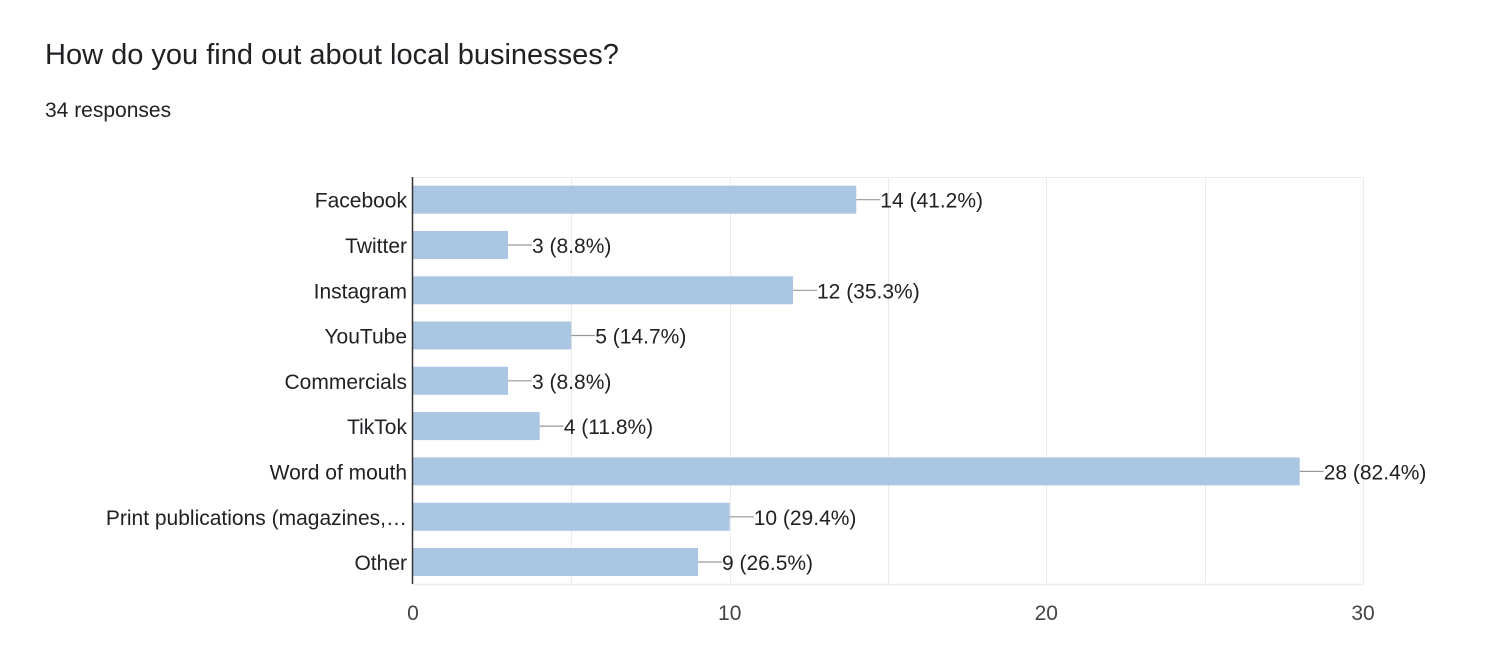 The image size is (1488, 670). I want to click on category-label: TikTok, so click(377, 427).